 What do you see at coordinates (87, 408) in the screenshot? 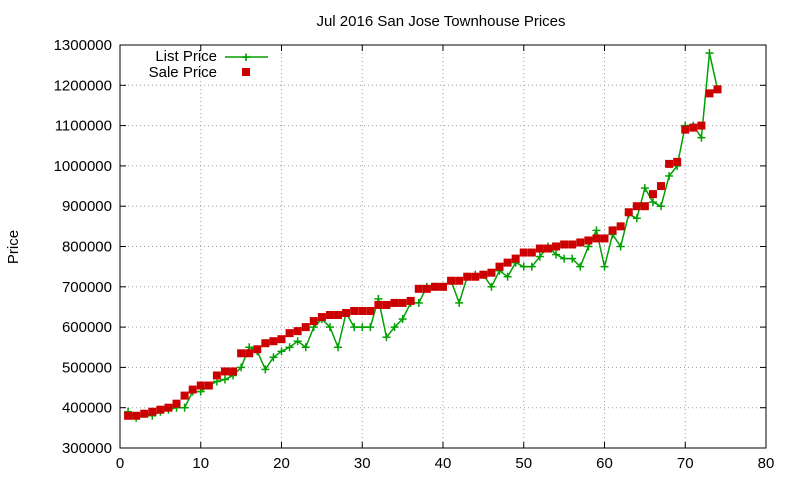
I see `y-tick-label: 400000` at bounding box center [87, 408].